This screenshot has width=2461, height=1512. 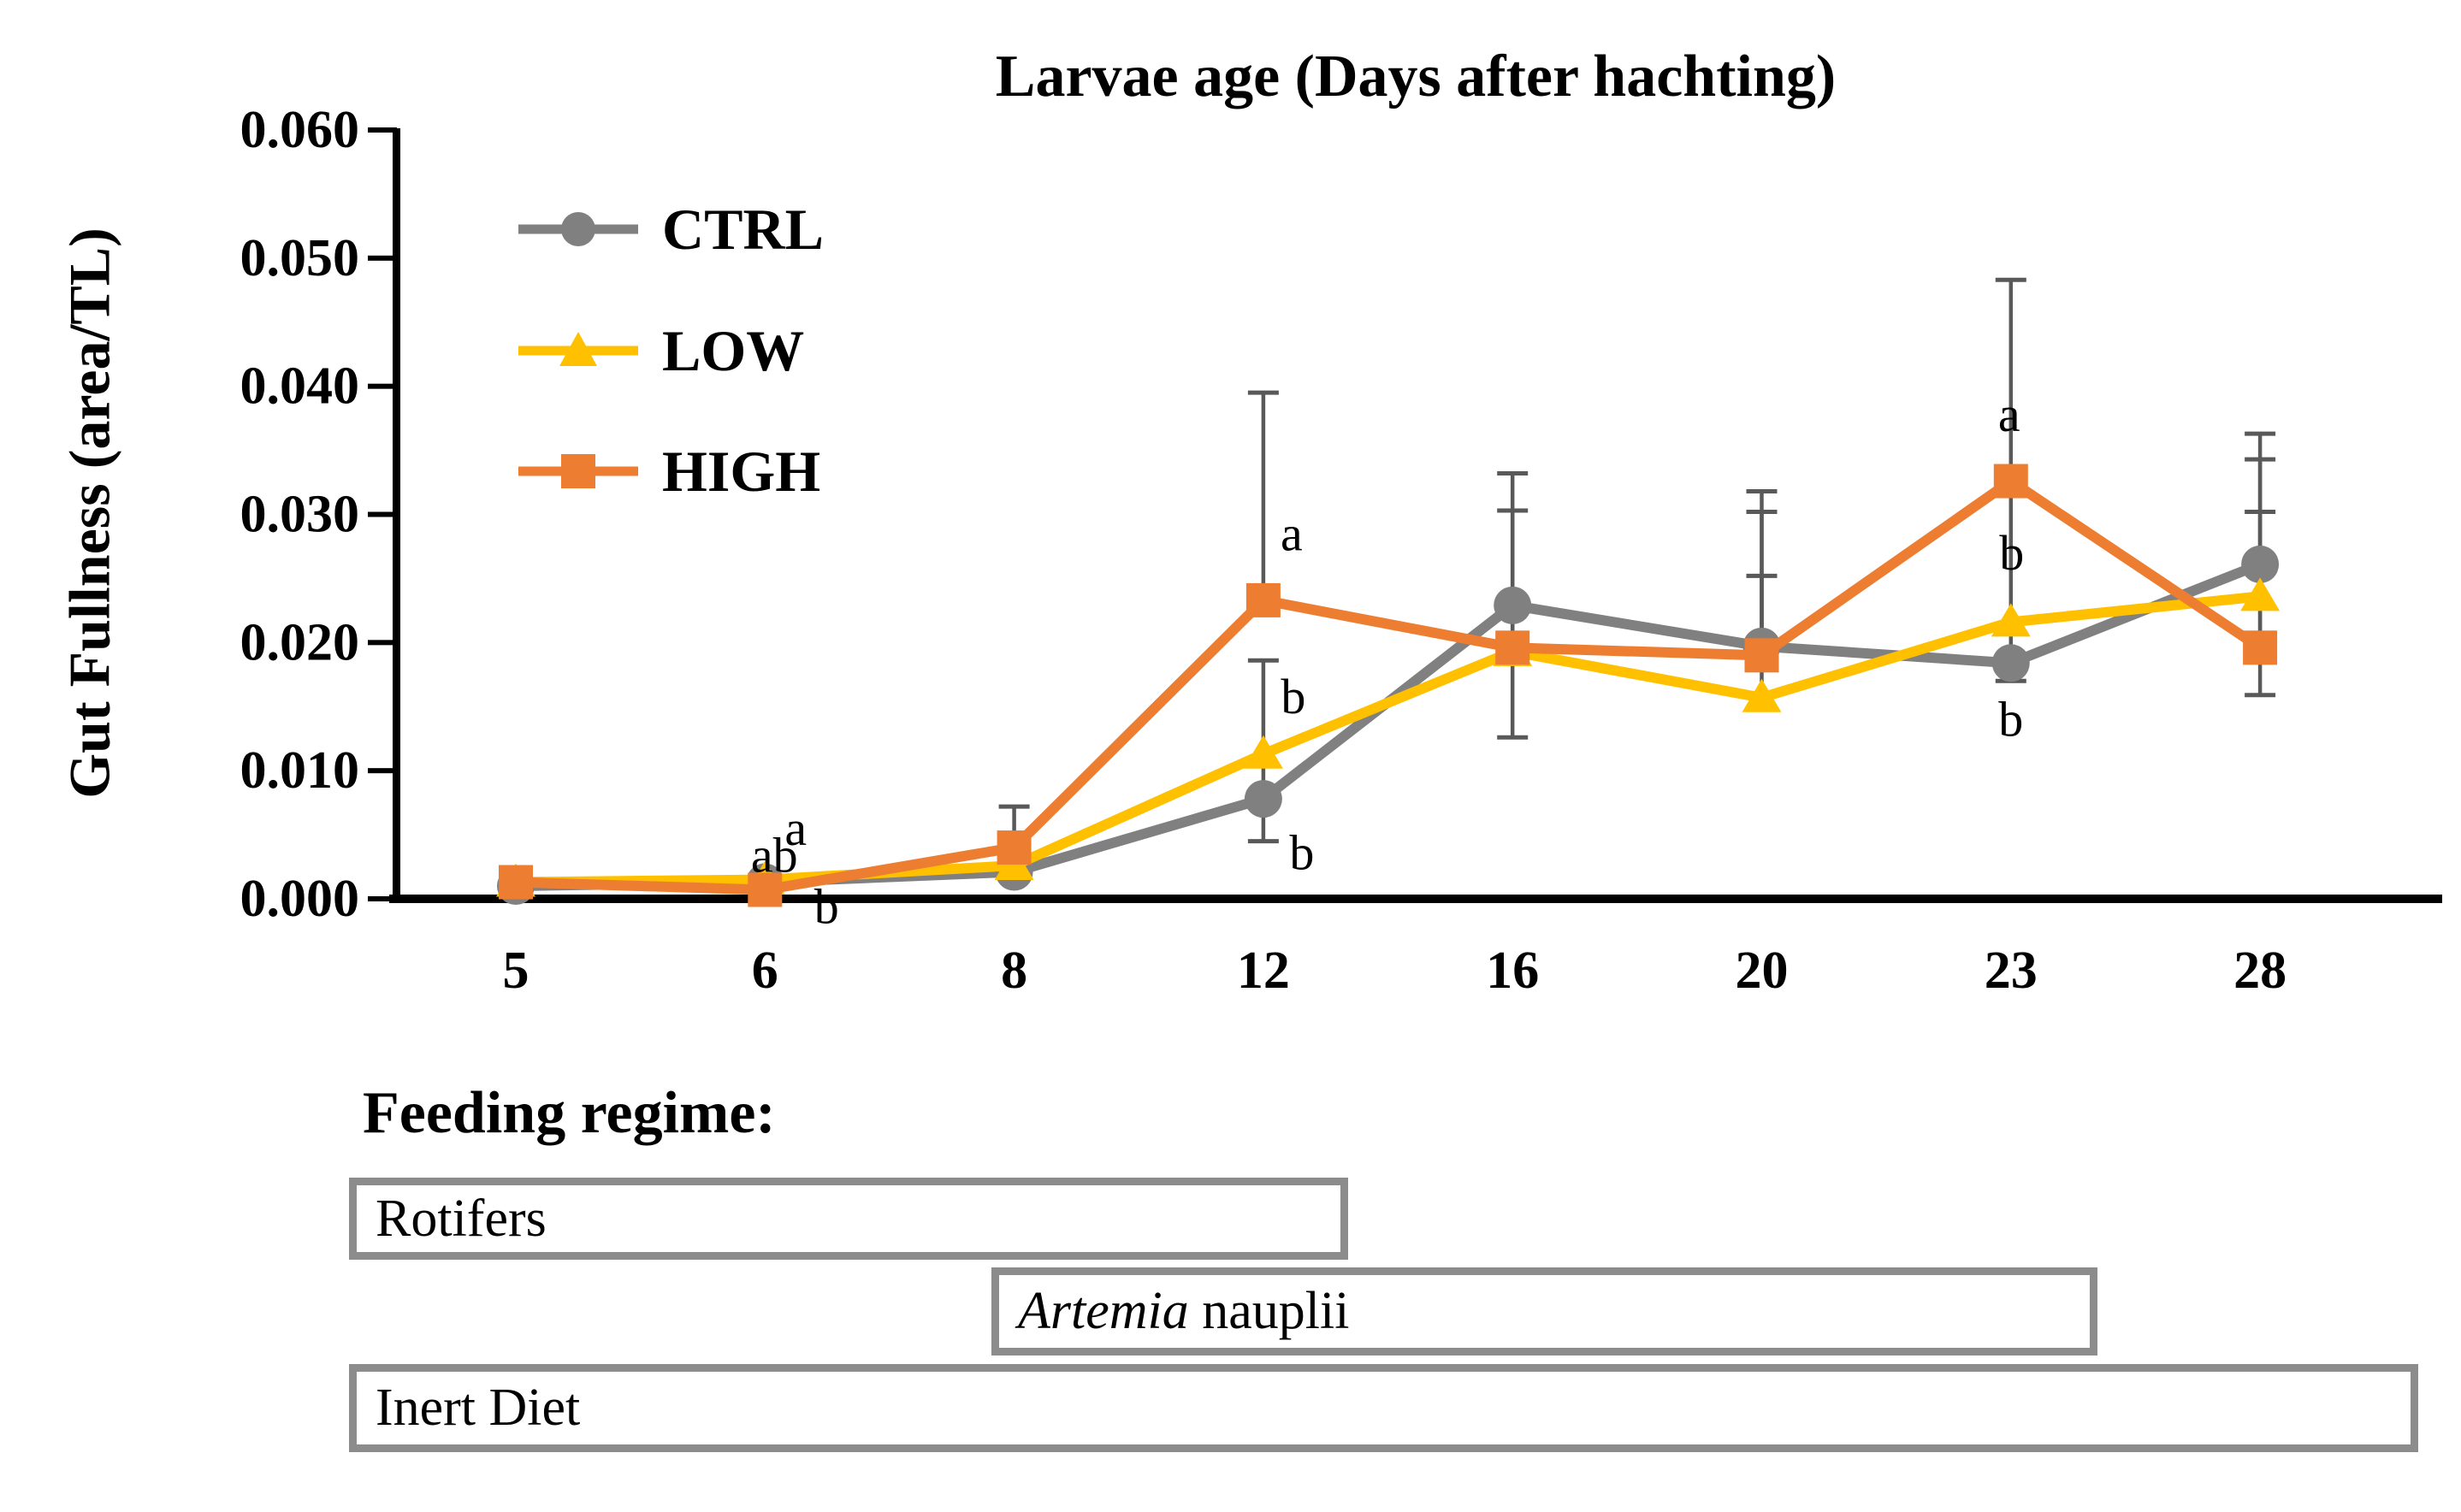 I want to click on chart-title: Larvae age (Days after hachting), so click(x=1416, y=76).